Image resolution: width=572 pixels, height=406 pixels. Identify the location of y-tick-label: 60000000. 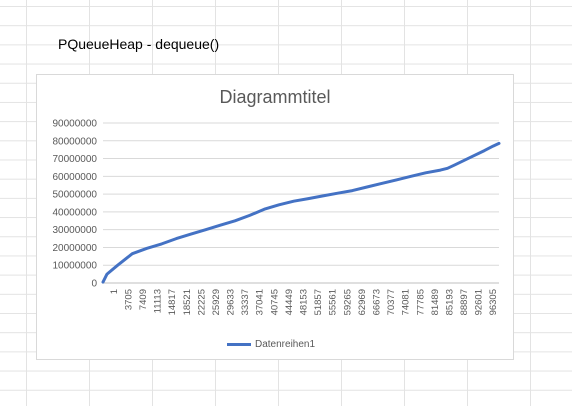
(75, 177).